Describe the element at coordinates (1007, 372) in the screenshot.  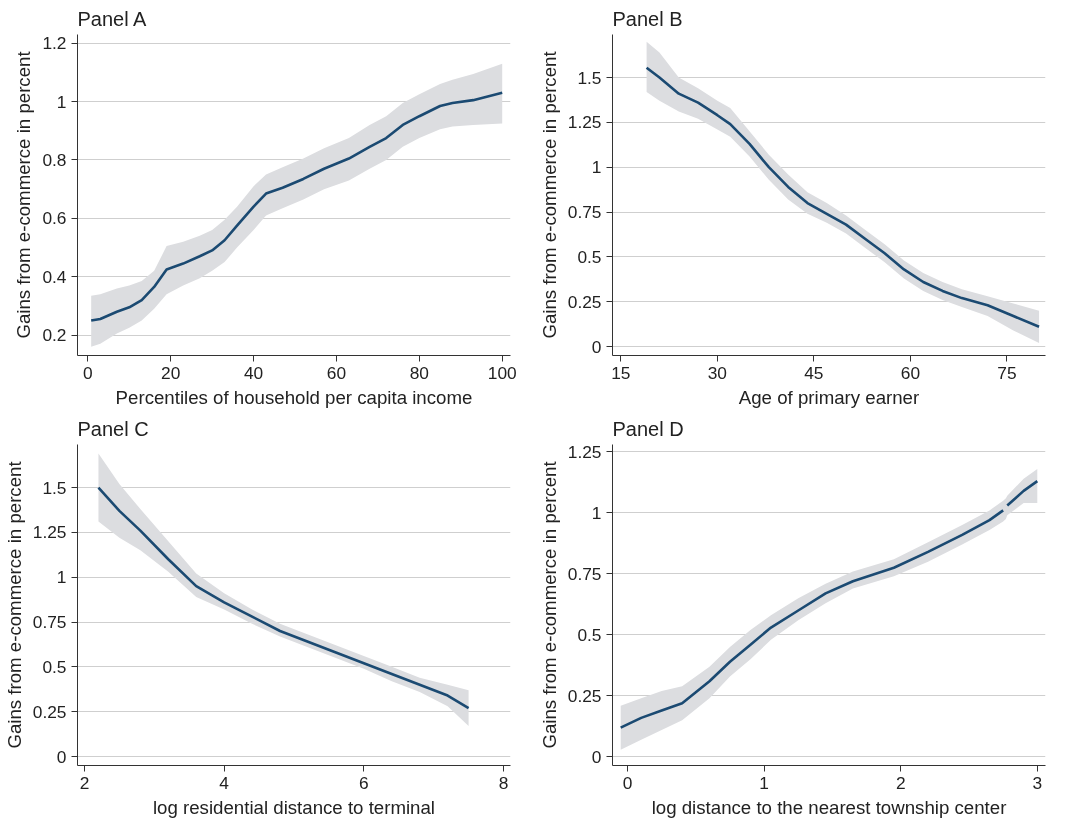
I see `x-tick-label: 75` at that location.